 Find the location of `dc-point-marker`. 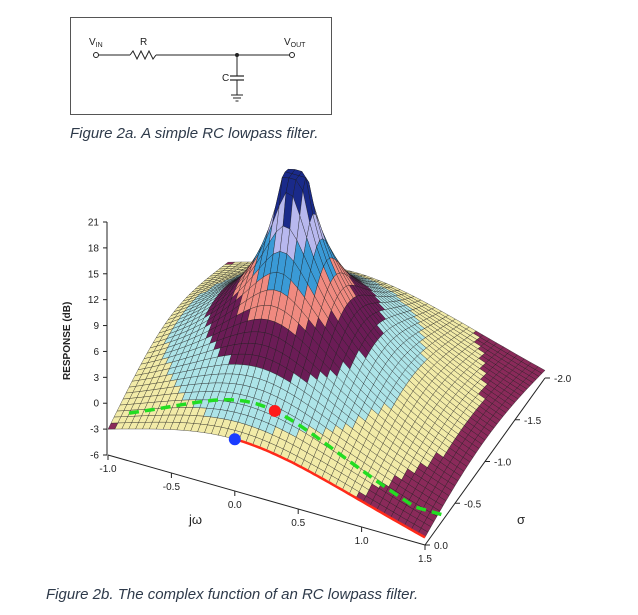

dc-point-marker is located at coordinates (234, 439).